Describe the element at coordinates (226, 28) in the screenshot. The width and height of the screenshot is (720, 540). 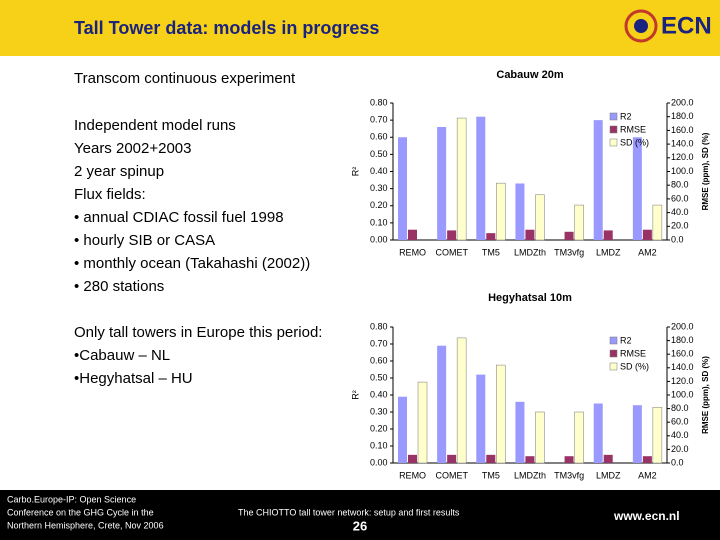
I see `slide-title: Tall Tower data: models in progress` at that location.